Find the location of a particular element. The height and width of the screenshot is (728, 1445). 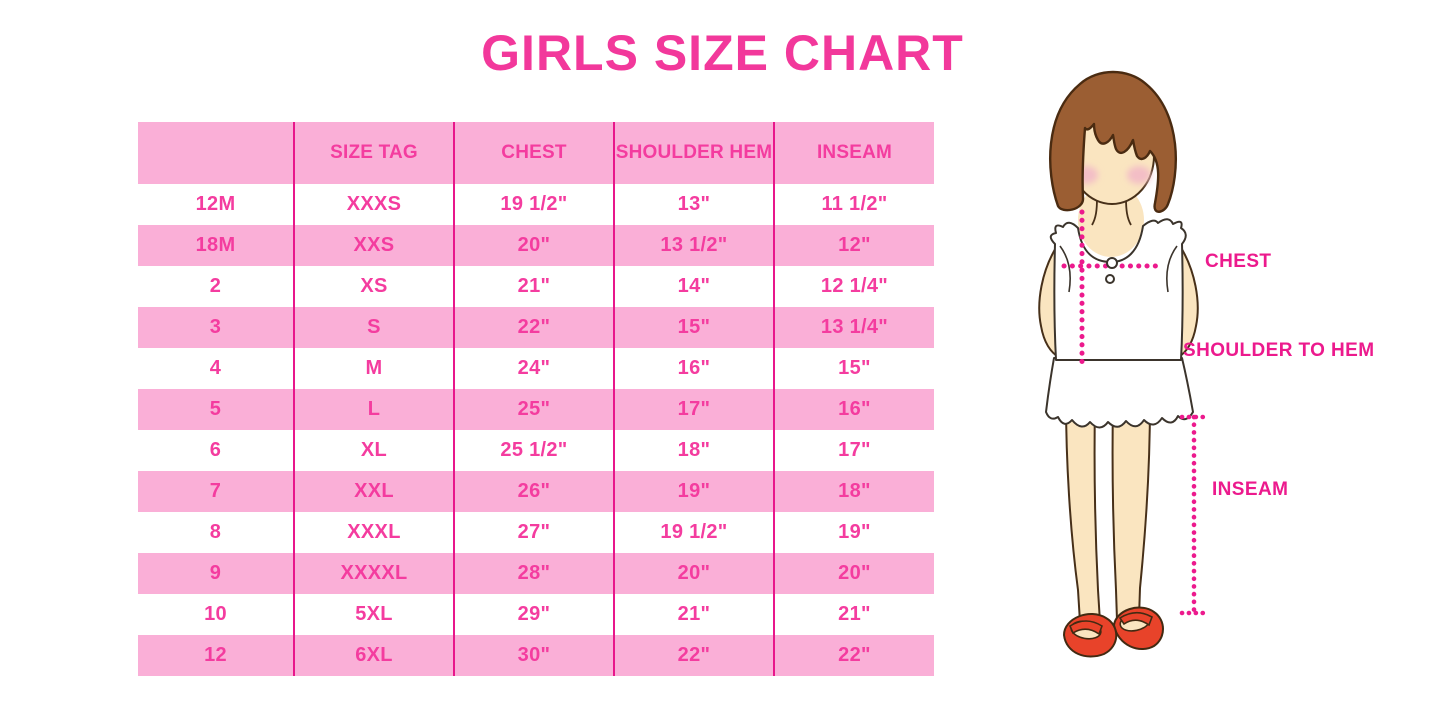

column-header: INSEAM is located at coordinates (854, 152).